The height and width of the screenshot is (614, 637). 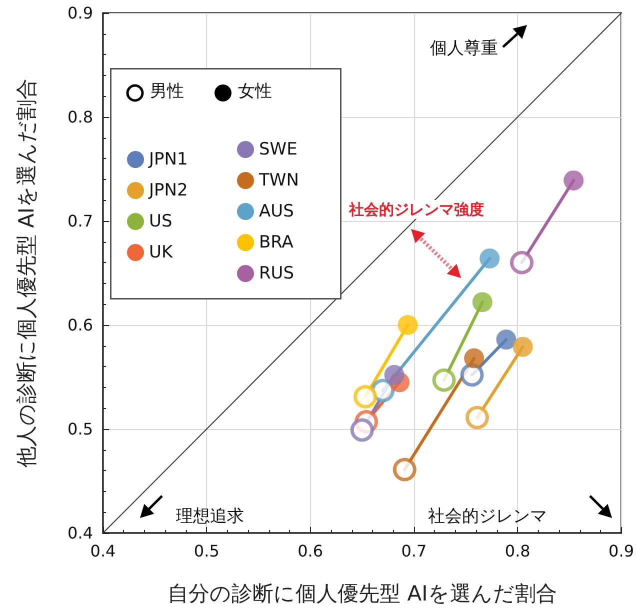 I want to click on x-tick-label: 0.6, so click(x=311, y=551).